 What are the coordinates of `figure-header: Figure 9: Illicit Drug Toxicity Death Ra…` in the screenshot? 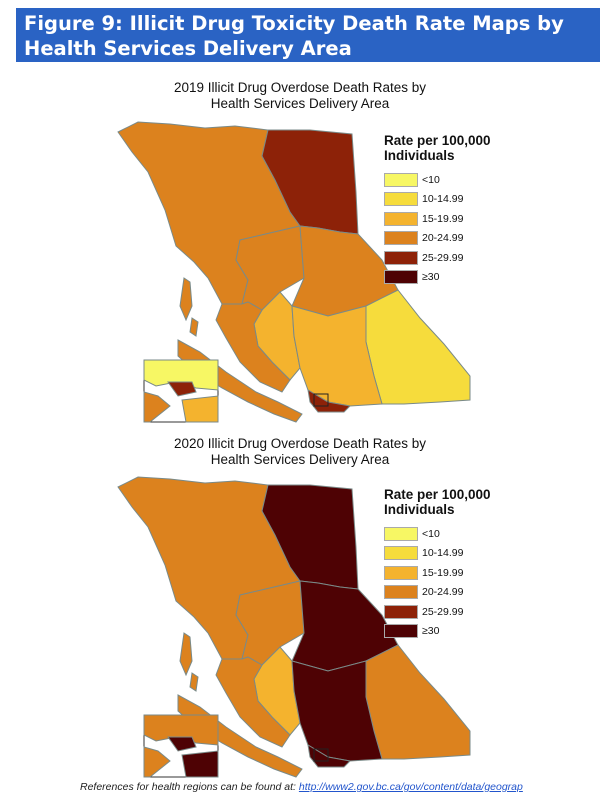 It's located at (308, 35).